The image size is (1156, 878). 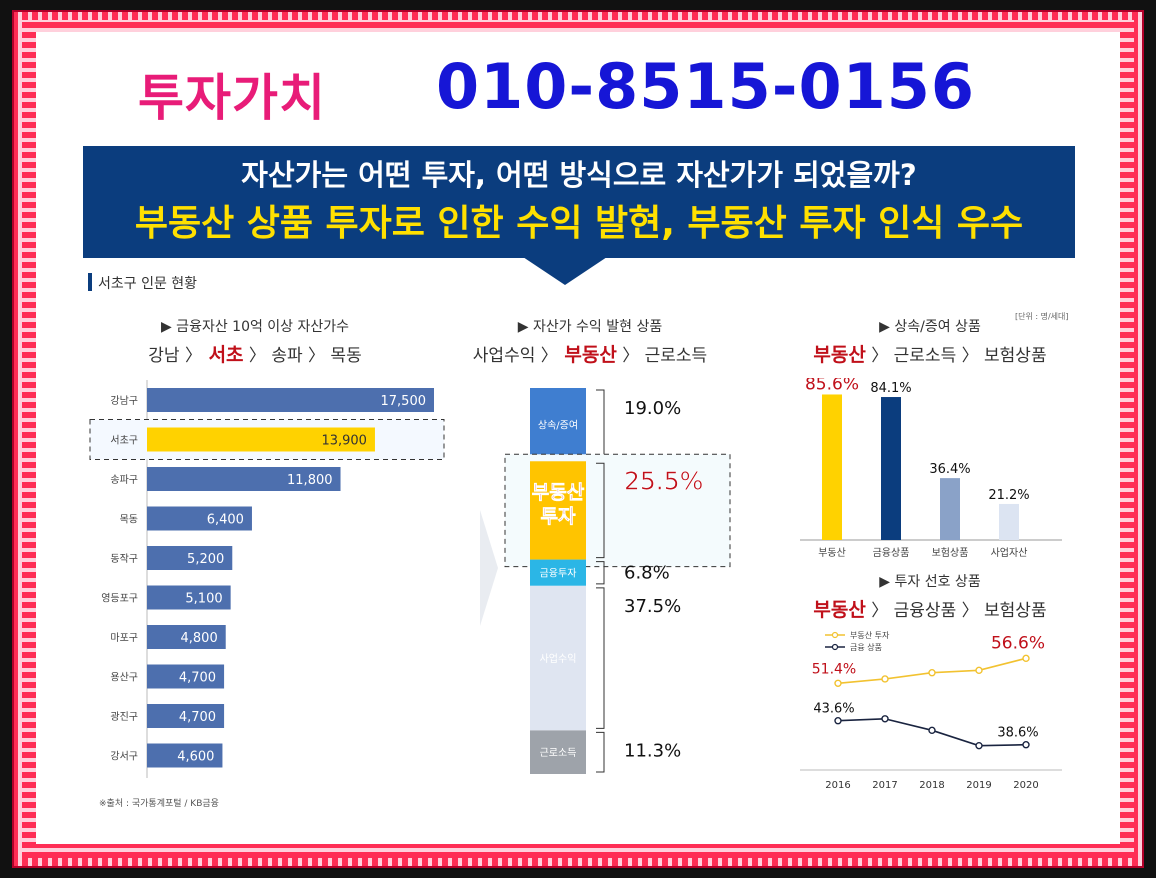 I want to click on stack-segment-name: 상속/증여, so click(x=558, y=426).